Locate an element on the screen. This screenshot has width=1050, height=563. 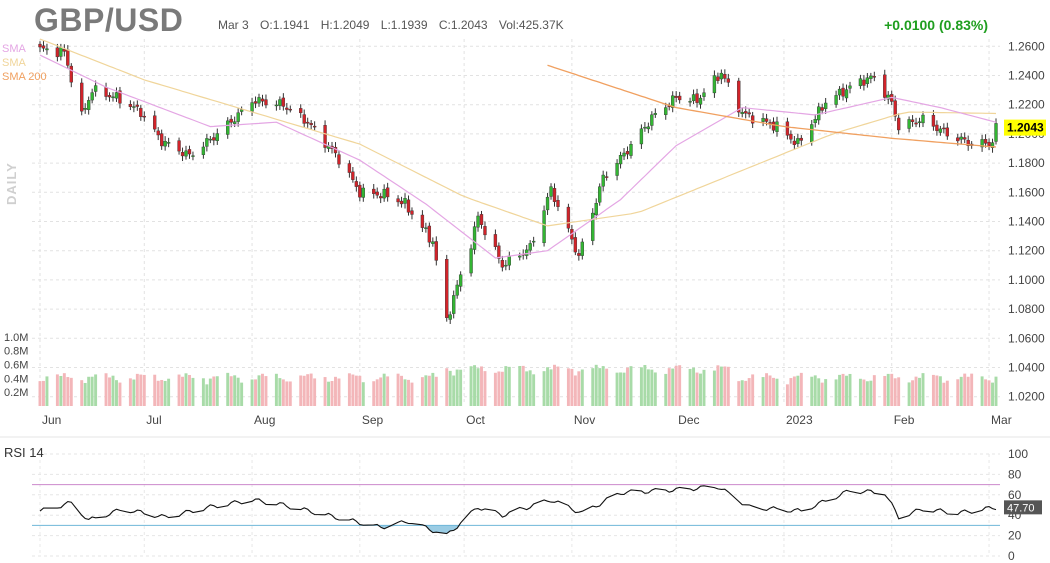
legend-sma-mid: SMA is located at coordinates (14, 63).